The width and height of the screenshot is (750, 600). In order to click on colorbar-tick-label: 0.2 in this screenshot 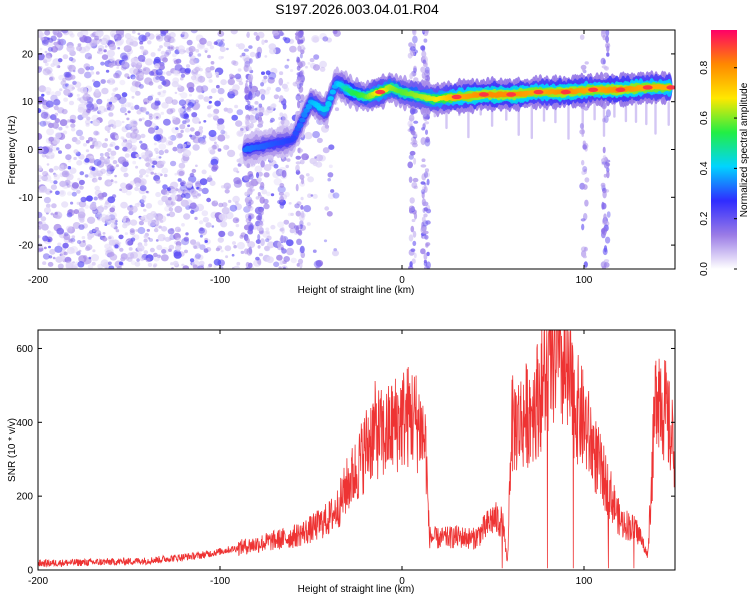, I will do `click(704, 218)`.